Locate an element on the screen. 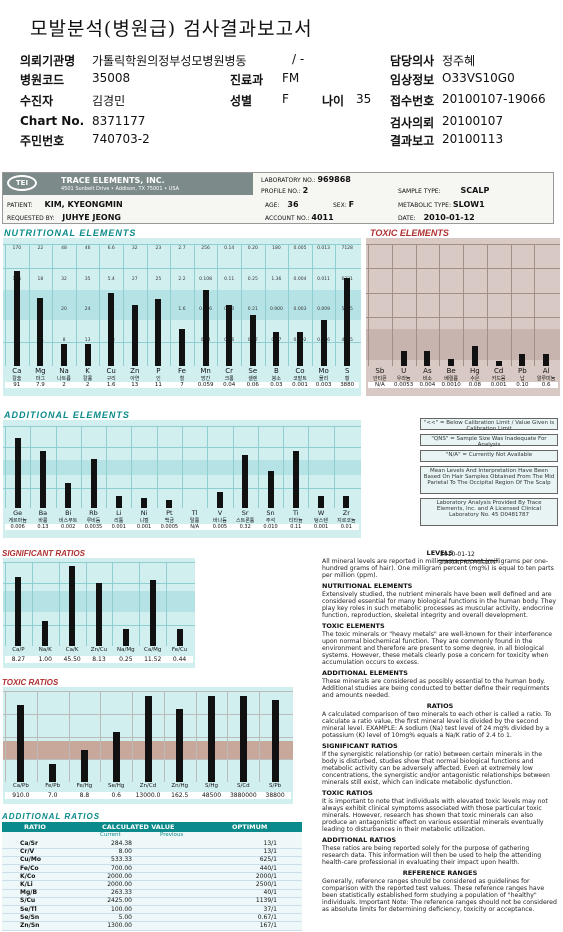 The image size is (563, 932). category-label: Tl is located at coordinates (194, 513).